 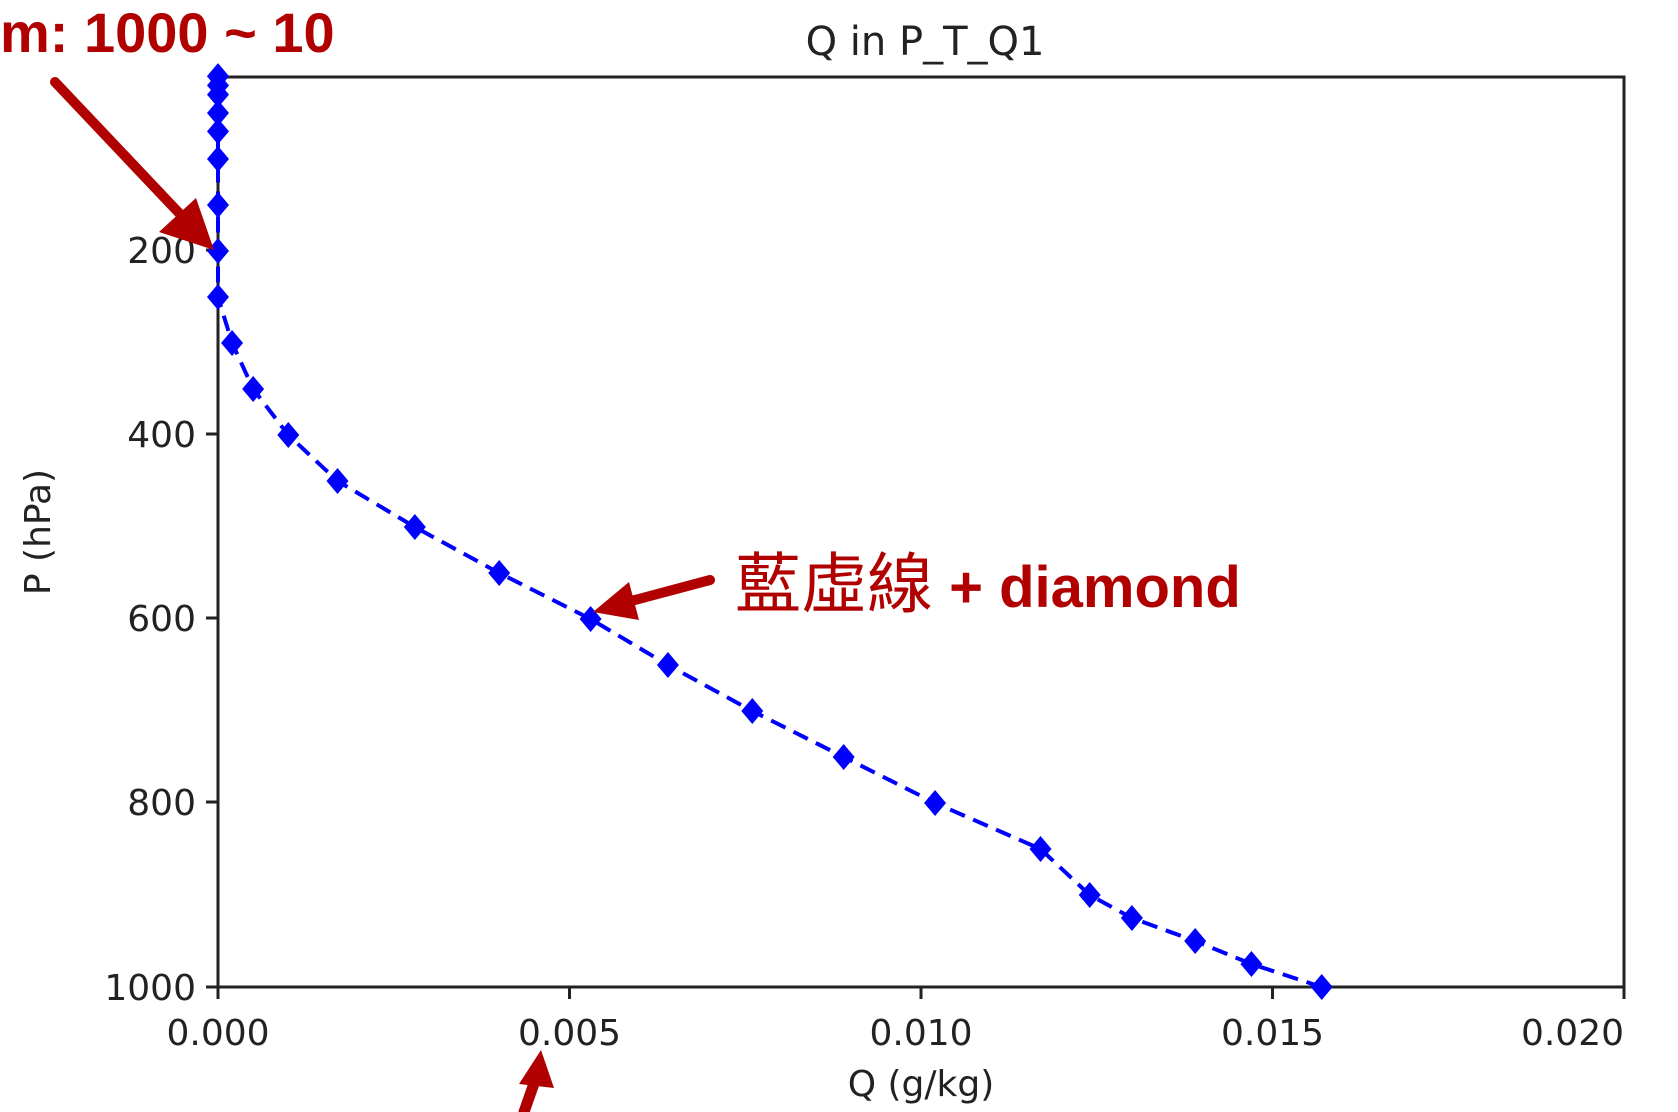 I want to click on annotation-style-label: 藍虛線 + diamond, so click(x=988, y=584).